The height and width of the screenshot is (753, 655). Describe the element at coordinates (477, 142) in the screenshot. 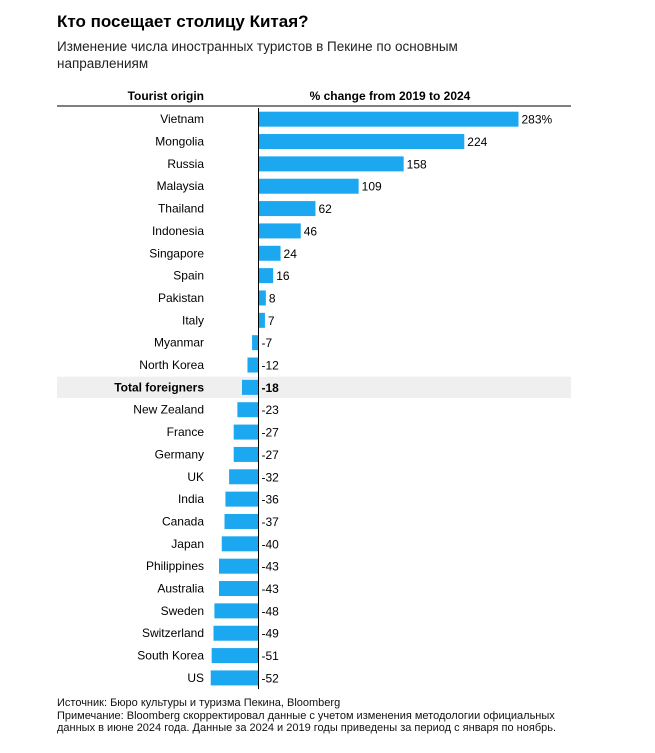

I see `data-label: 224` at that location.